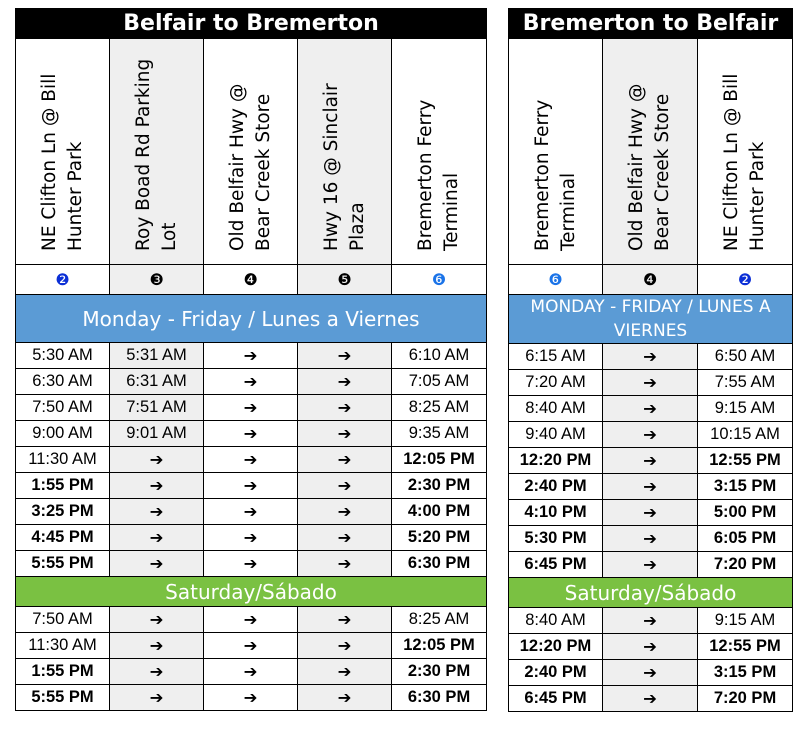 The image size is (804, 737). What do you see at coordinates (439, 645) in the screenshot?
I see `time-cell: 12:05 PM` at bounding box center [439, 645].